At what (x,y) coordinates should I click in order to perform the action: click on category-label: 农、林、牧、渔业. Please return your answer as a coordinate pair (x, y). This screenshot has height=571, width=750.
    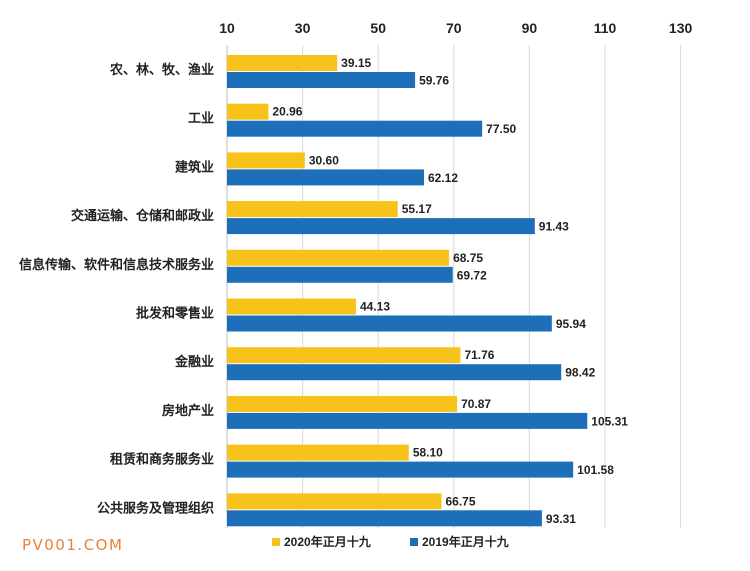
    Looking at the image, I should click on (161, 69).